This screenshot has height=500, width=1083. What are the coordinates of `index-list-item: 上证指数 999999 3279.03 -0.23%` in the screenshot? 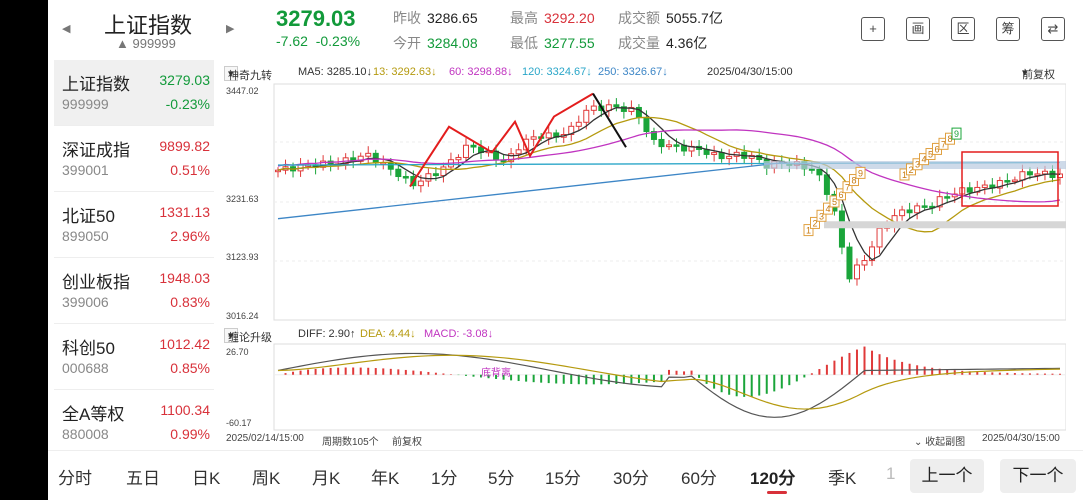 It's located at (134, 93).